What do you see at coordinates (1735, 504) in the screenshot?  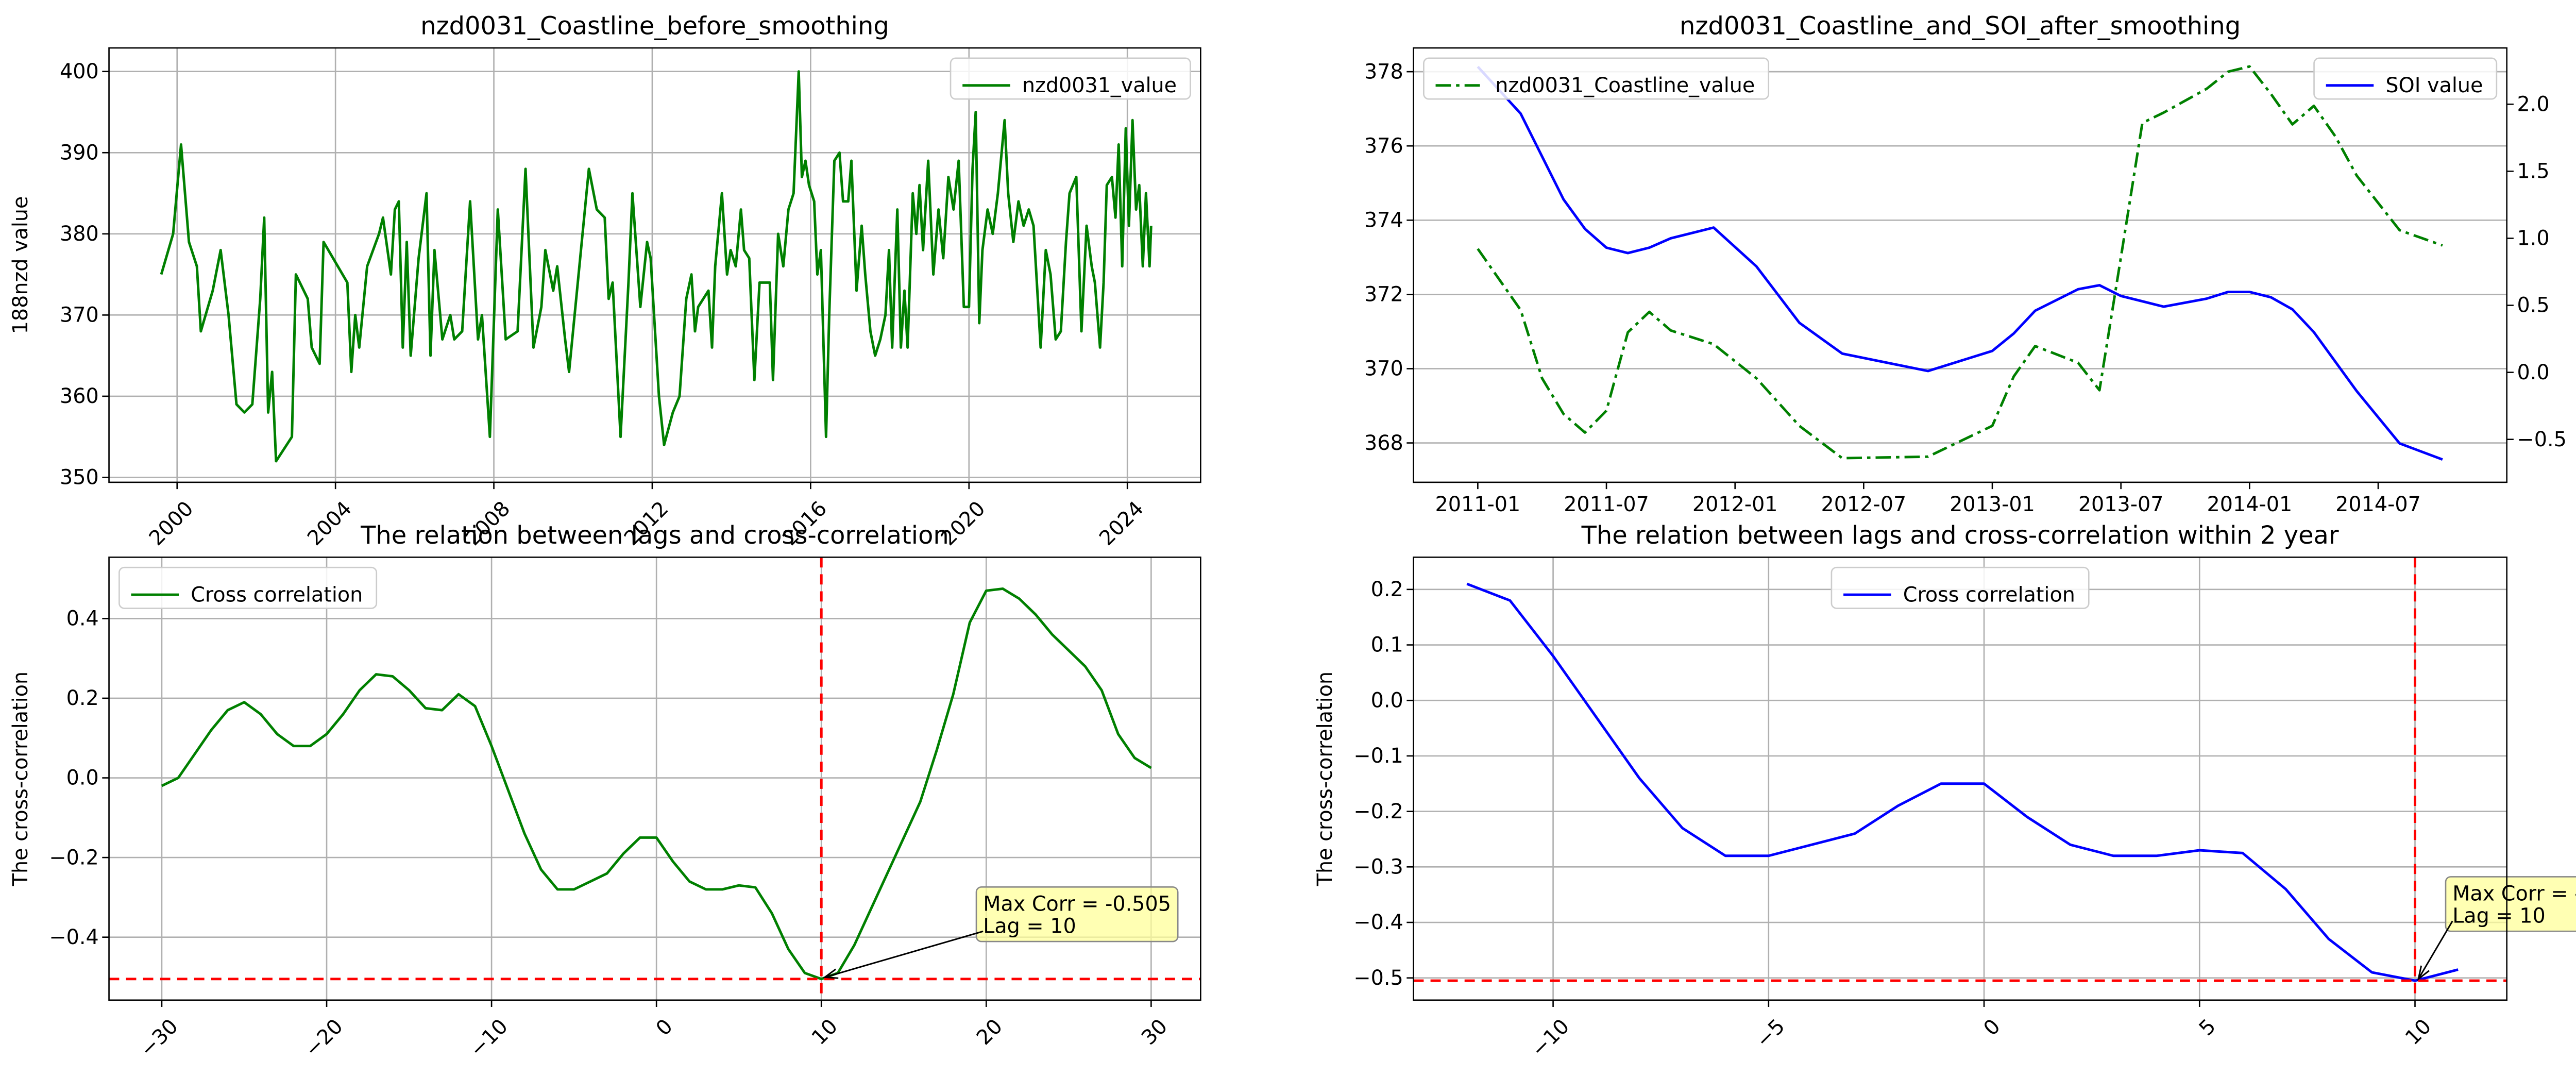 I see `x-tick-label: 2012-01` at bounding box center [1735, 504].